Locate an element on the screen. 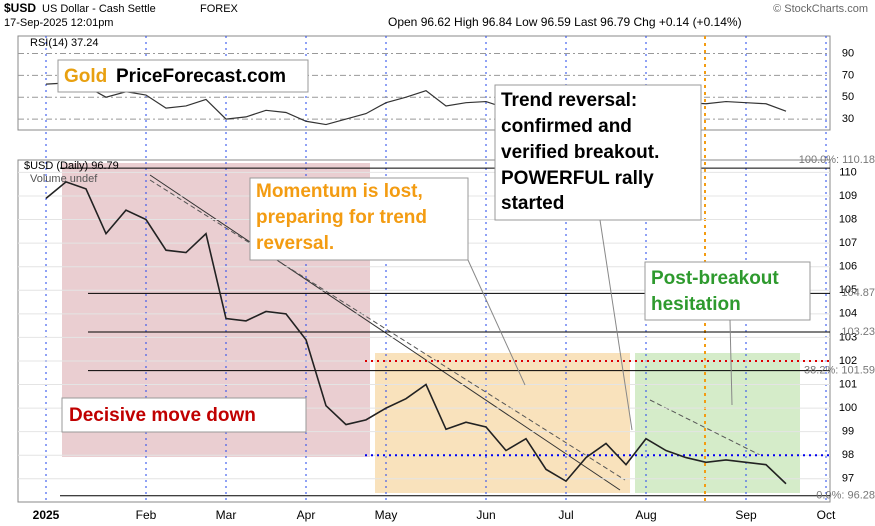 The image size is (875, 526). reference-label: 0.0%: 96.28 is located at coordinates (845, 496).